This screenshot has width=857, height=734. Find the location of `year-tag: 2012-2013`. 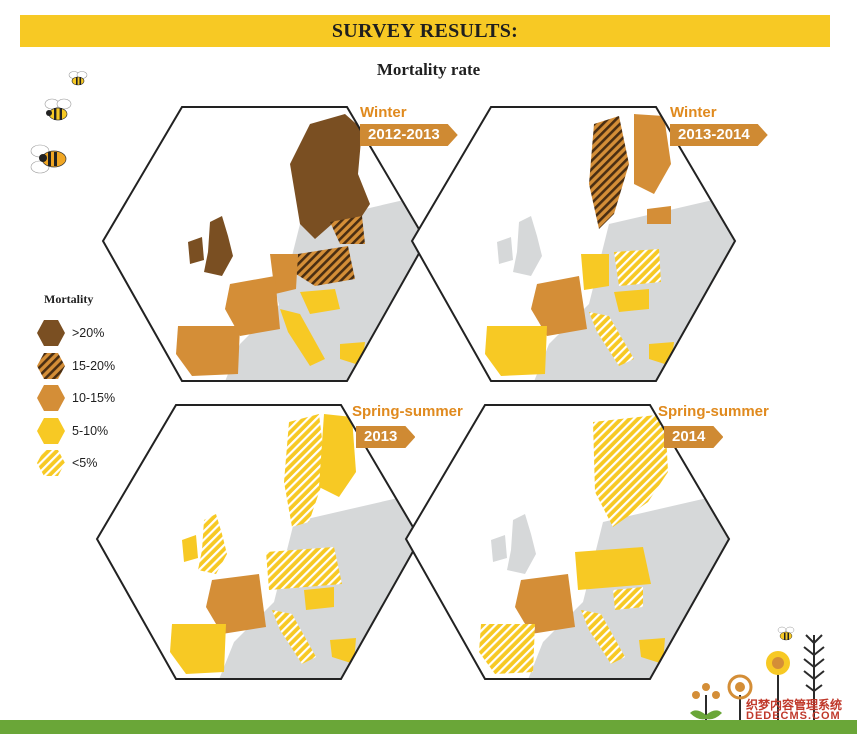

year-tag: 2012-2013 is located at coordinates (409, 135).